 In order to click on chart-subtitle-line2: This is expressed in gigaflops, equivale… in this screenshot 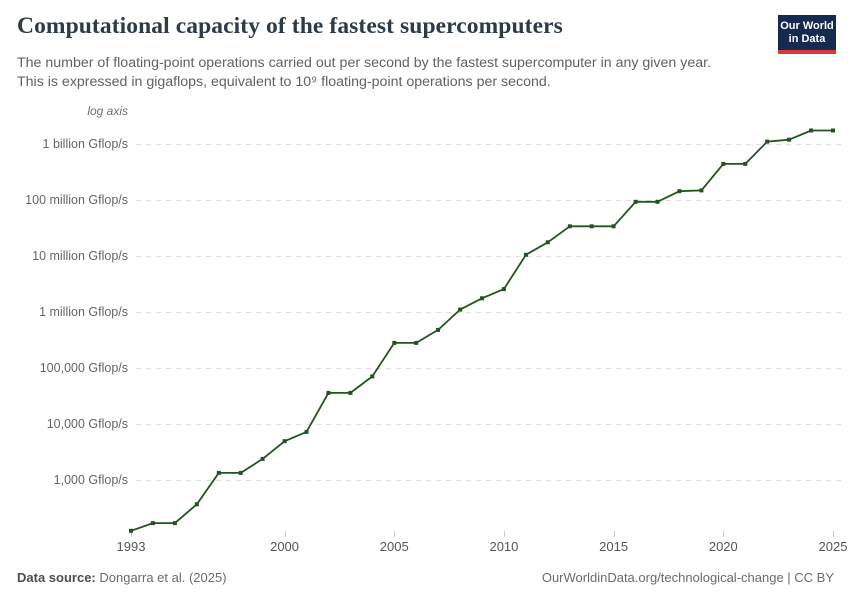, I will do `click(284, 82)`.